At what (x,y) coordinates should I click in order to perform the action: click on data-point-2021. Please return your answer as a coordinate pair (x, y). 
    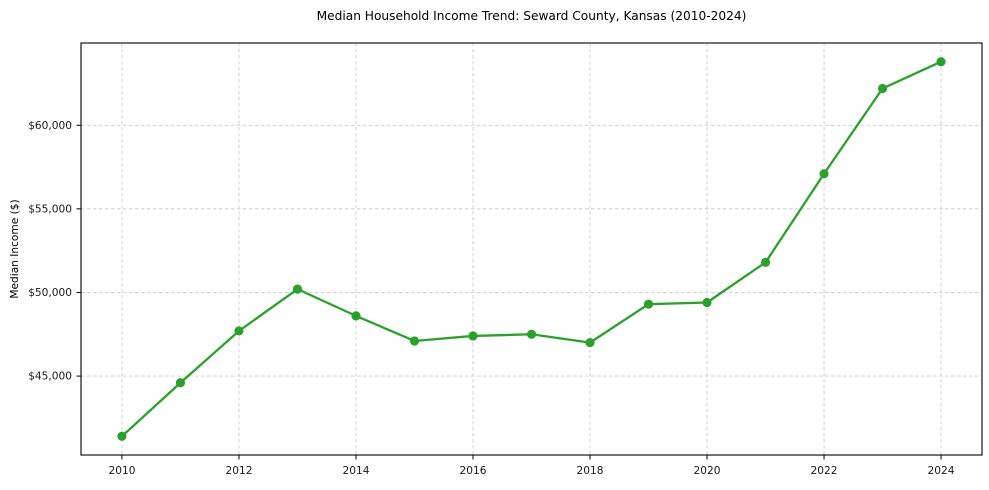
    Looking at the image, I should click on (765, 262).